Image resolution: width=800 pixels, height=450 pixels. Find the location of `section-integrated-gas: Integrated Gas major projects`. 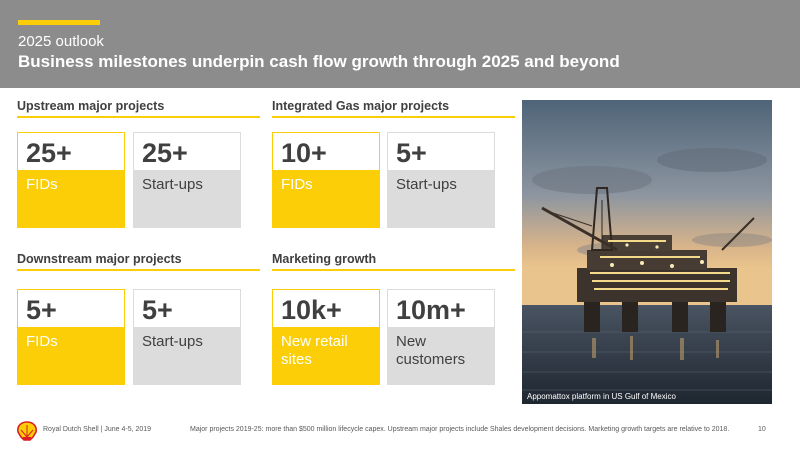

section-integrated-gas: Integrated Gas major projects is located at coordinates (393, 108).